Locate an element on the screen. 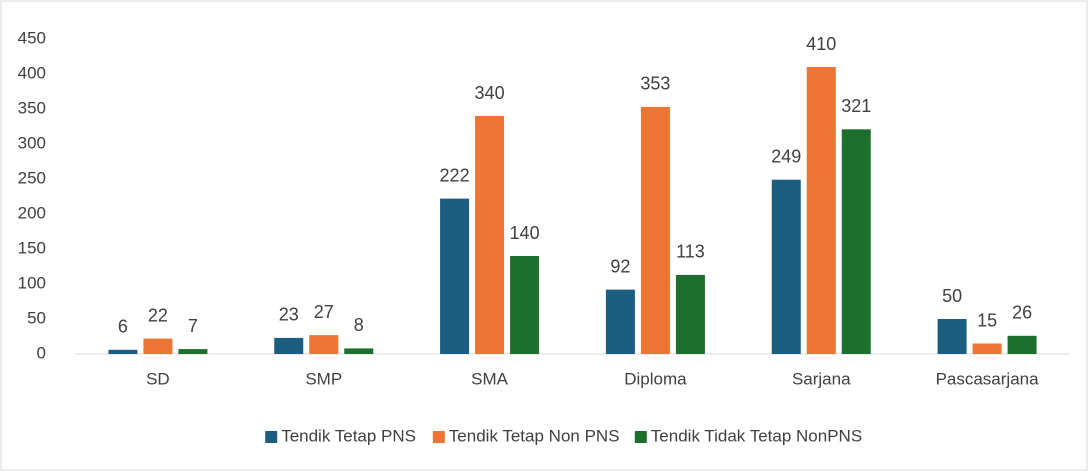 The image size is (1088, 476). value-label: 410 is located at coordinates (821, 44).